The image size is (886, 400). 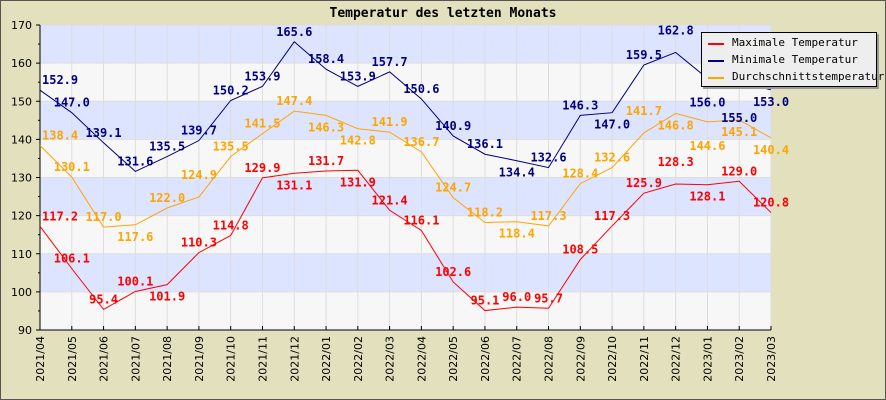 What do you see at coordinates (21, 178) in the screenshot?
I see `y-tick-label: 130` at bounding box center [21, 178].